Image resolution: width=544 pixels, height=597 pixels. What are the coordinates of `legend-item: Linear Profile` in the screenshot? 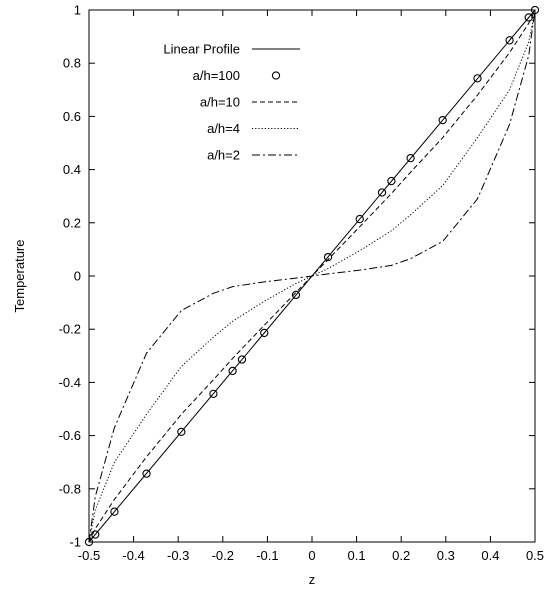 It's located at (231, 49).